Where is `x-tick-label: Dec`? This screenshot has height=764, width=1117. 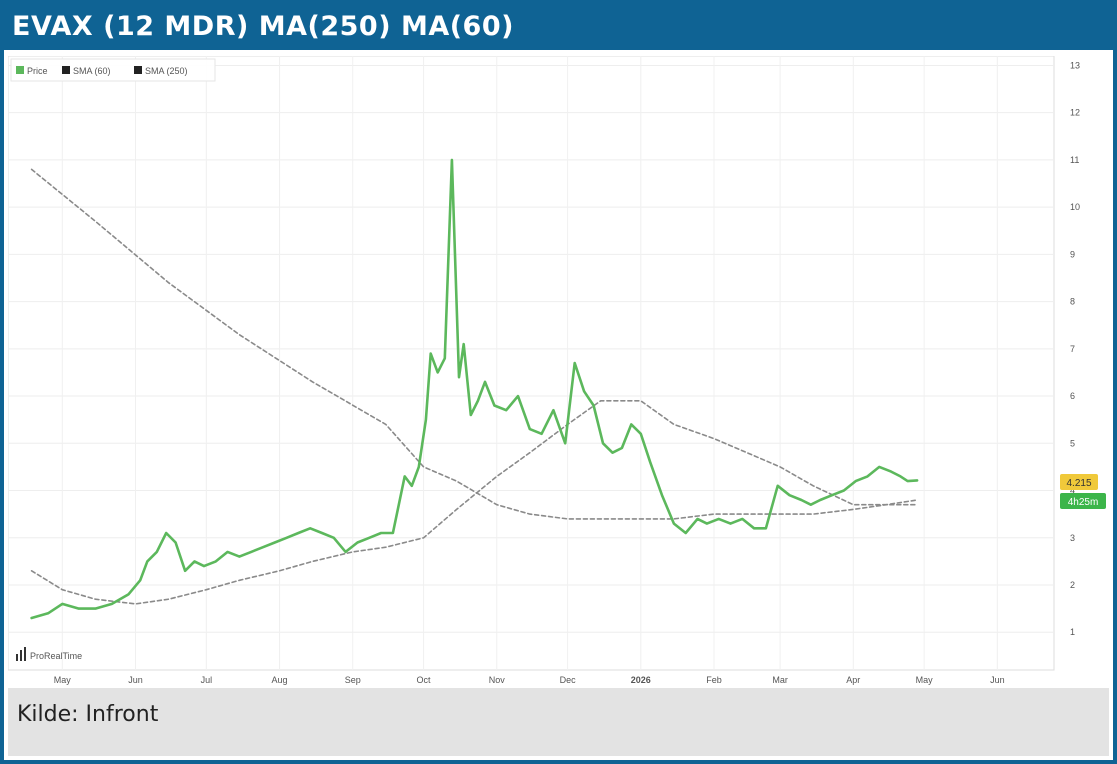
x-tick-label: Dec is located at coordinates (568, 680).